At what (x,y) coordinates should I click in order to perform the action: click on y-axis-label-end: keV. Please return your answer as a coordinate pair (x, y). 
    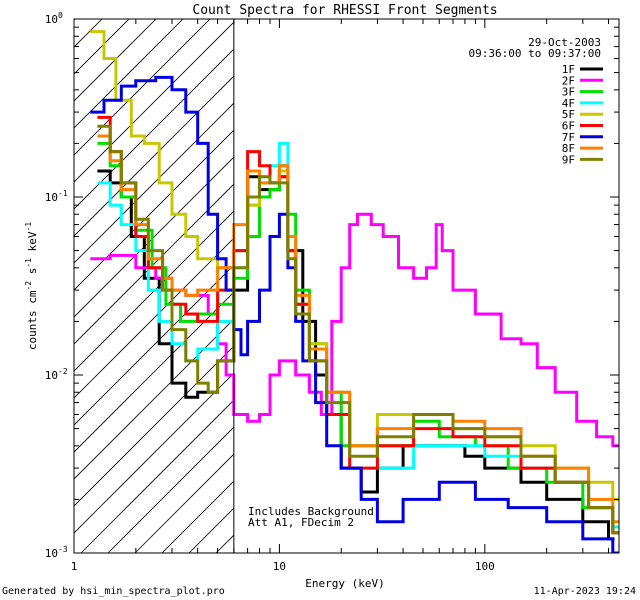
    Looking at the image, I should click on (32, 244).